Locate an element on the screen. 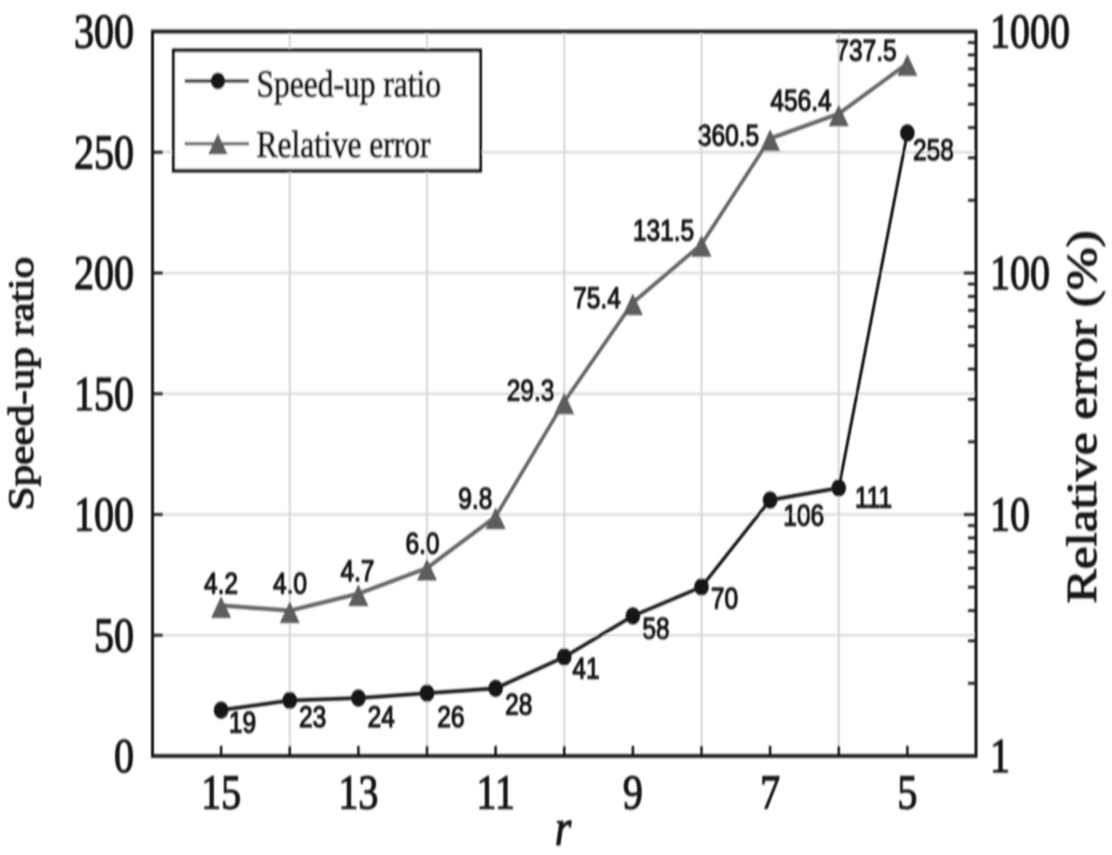 The width and height of the screenshot is (1112, 855). svg-text: 23 is located at coordinates (312, 717).